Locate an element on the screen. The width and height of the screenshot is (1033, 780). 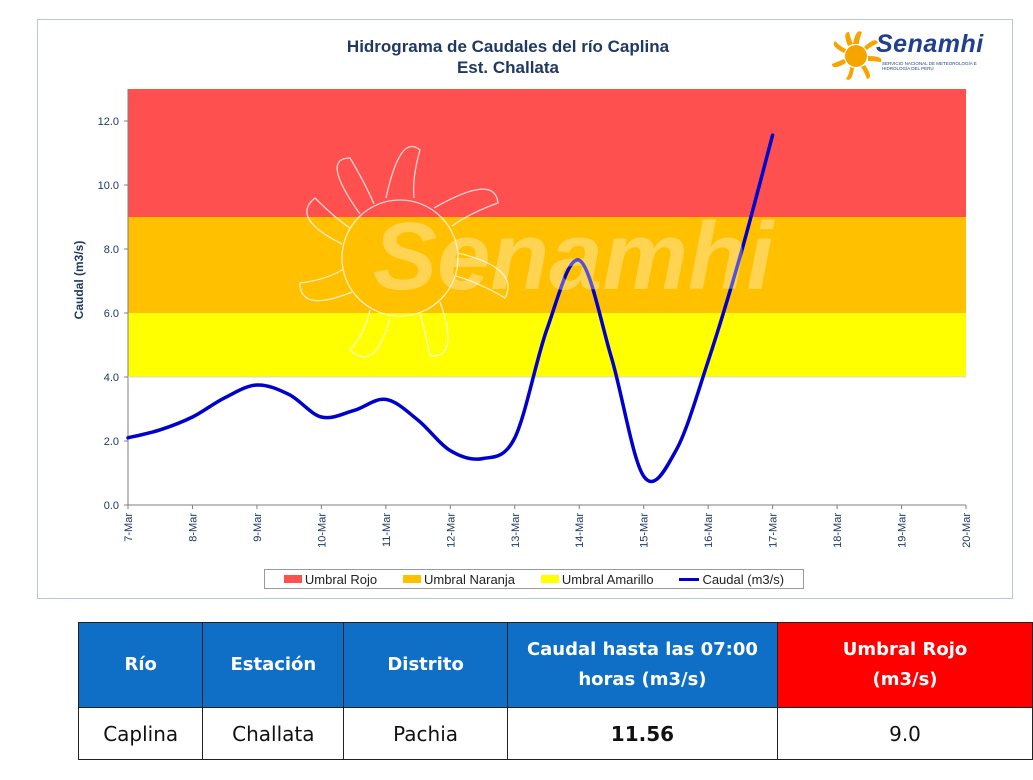
x-tick-label: 17-Mar is located at coordinates (774, 530).